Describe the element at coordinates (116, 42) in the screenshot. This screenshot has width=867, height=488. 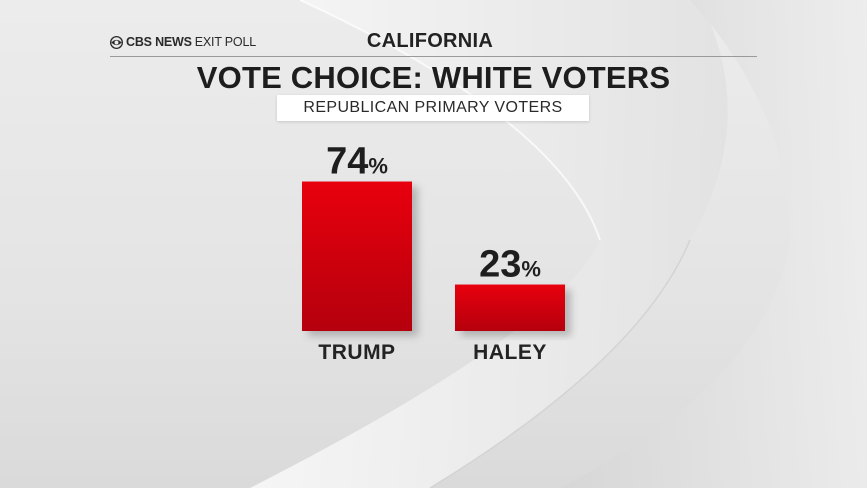
I see `cbs-eye-icon` at that location.